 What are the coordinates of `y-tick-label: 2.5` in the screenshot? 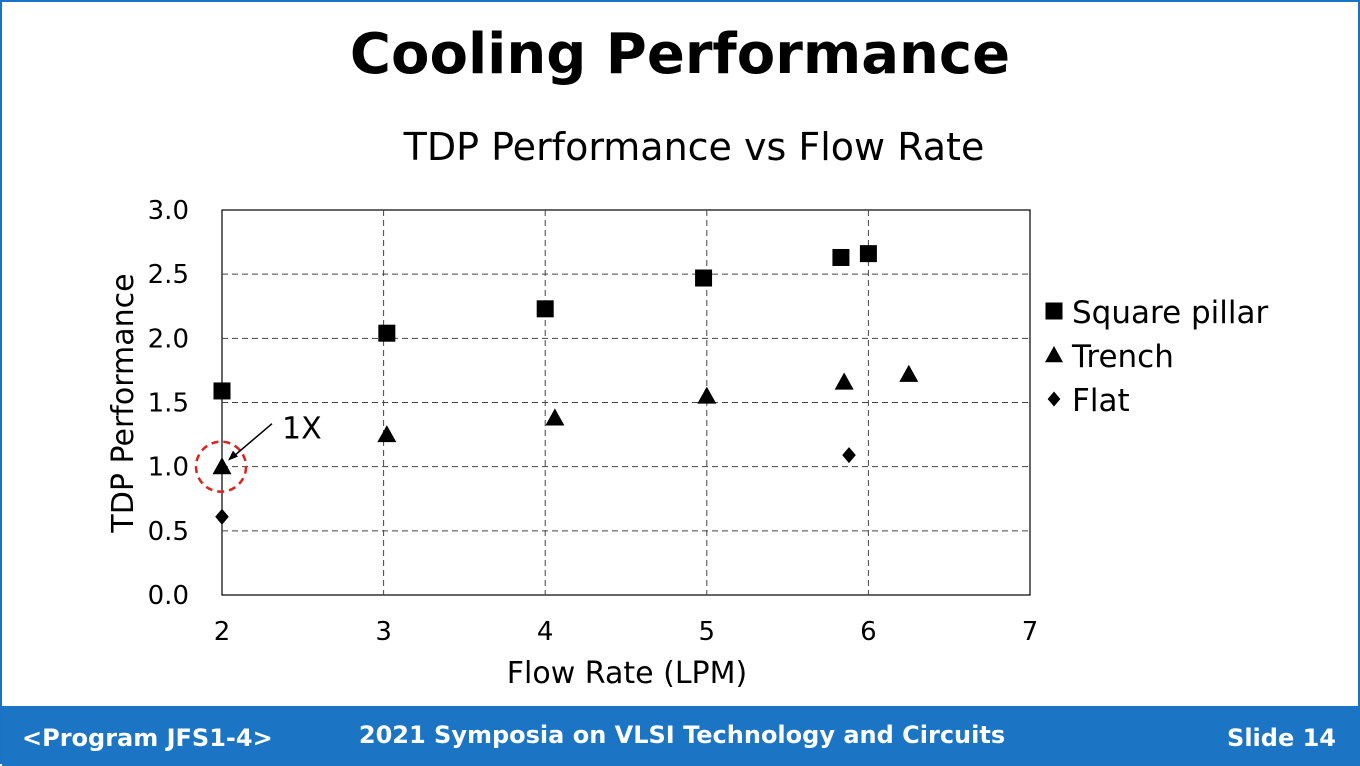 It's located at (168, 275).